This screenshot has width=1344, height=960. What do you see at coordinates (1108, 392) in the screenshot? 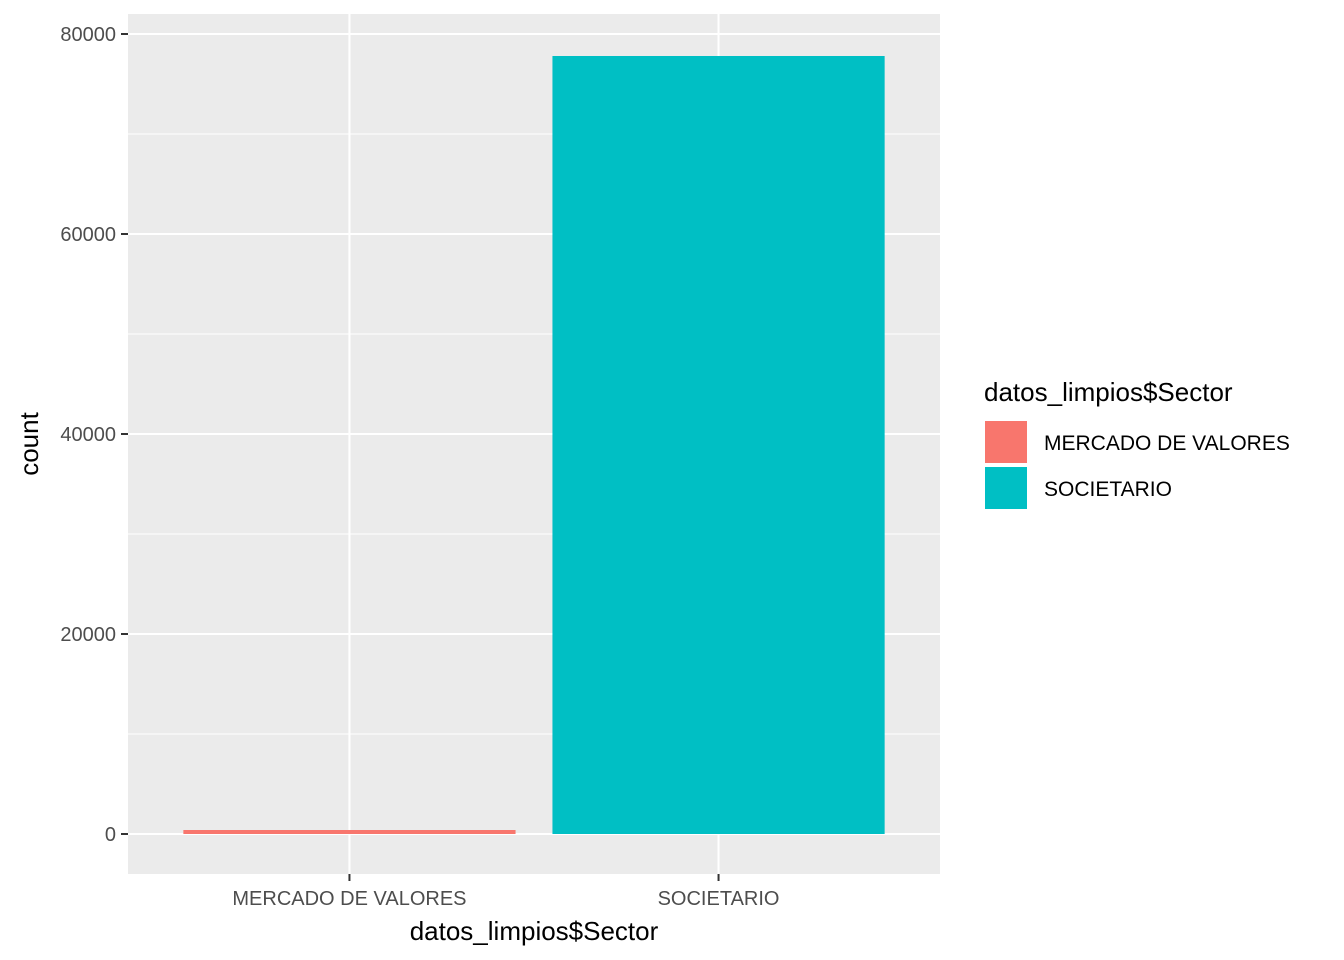
I see `legend-title: datos_limpios$Sector` at bounding box center [1108, 392].